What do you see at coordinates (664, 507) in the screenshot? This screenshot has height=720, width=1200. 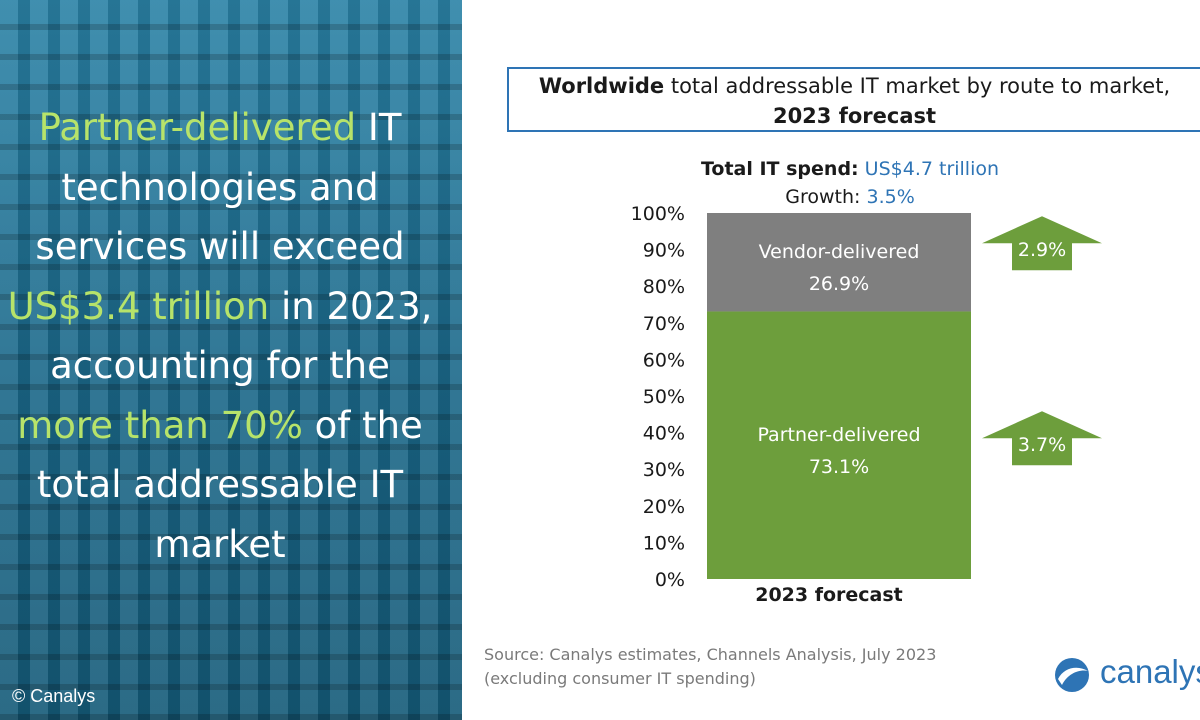 I see `y-tick-label: 20%` at bounding box center [664, 507].